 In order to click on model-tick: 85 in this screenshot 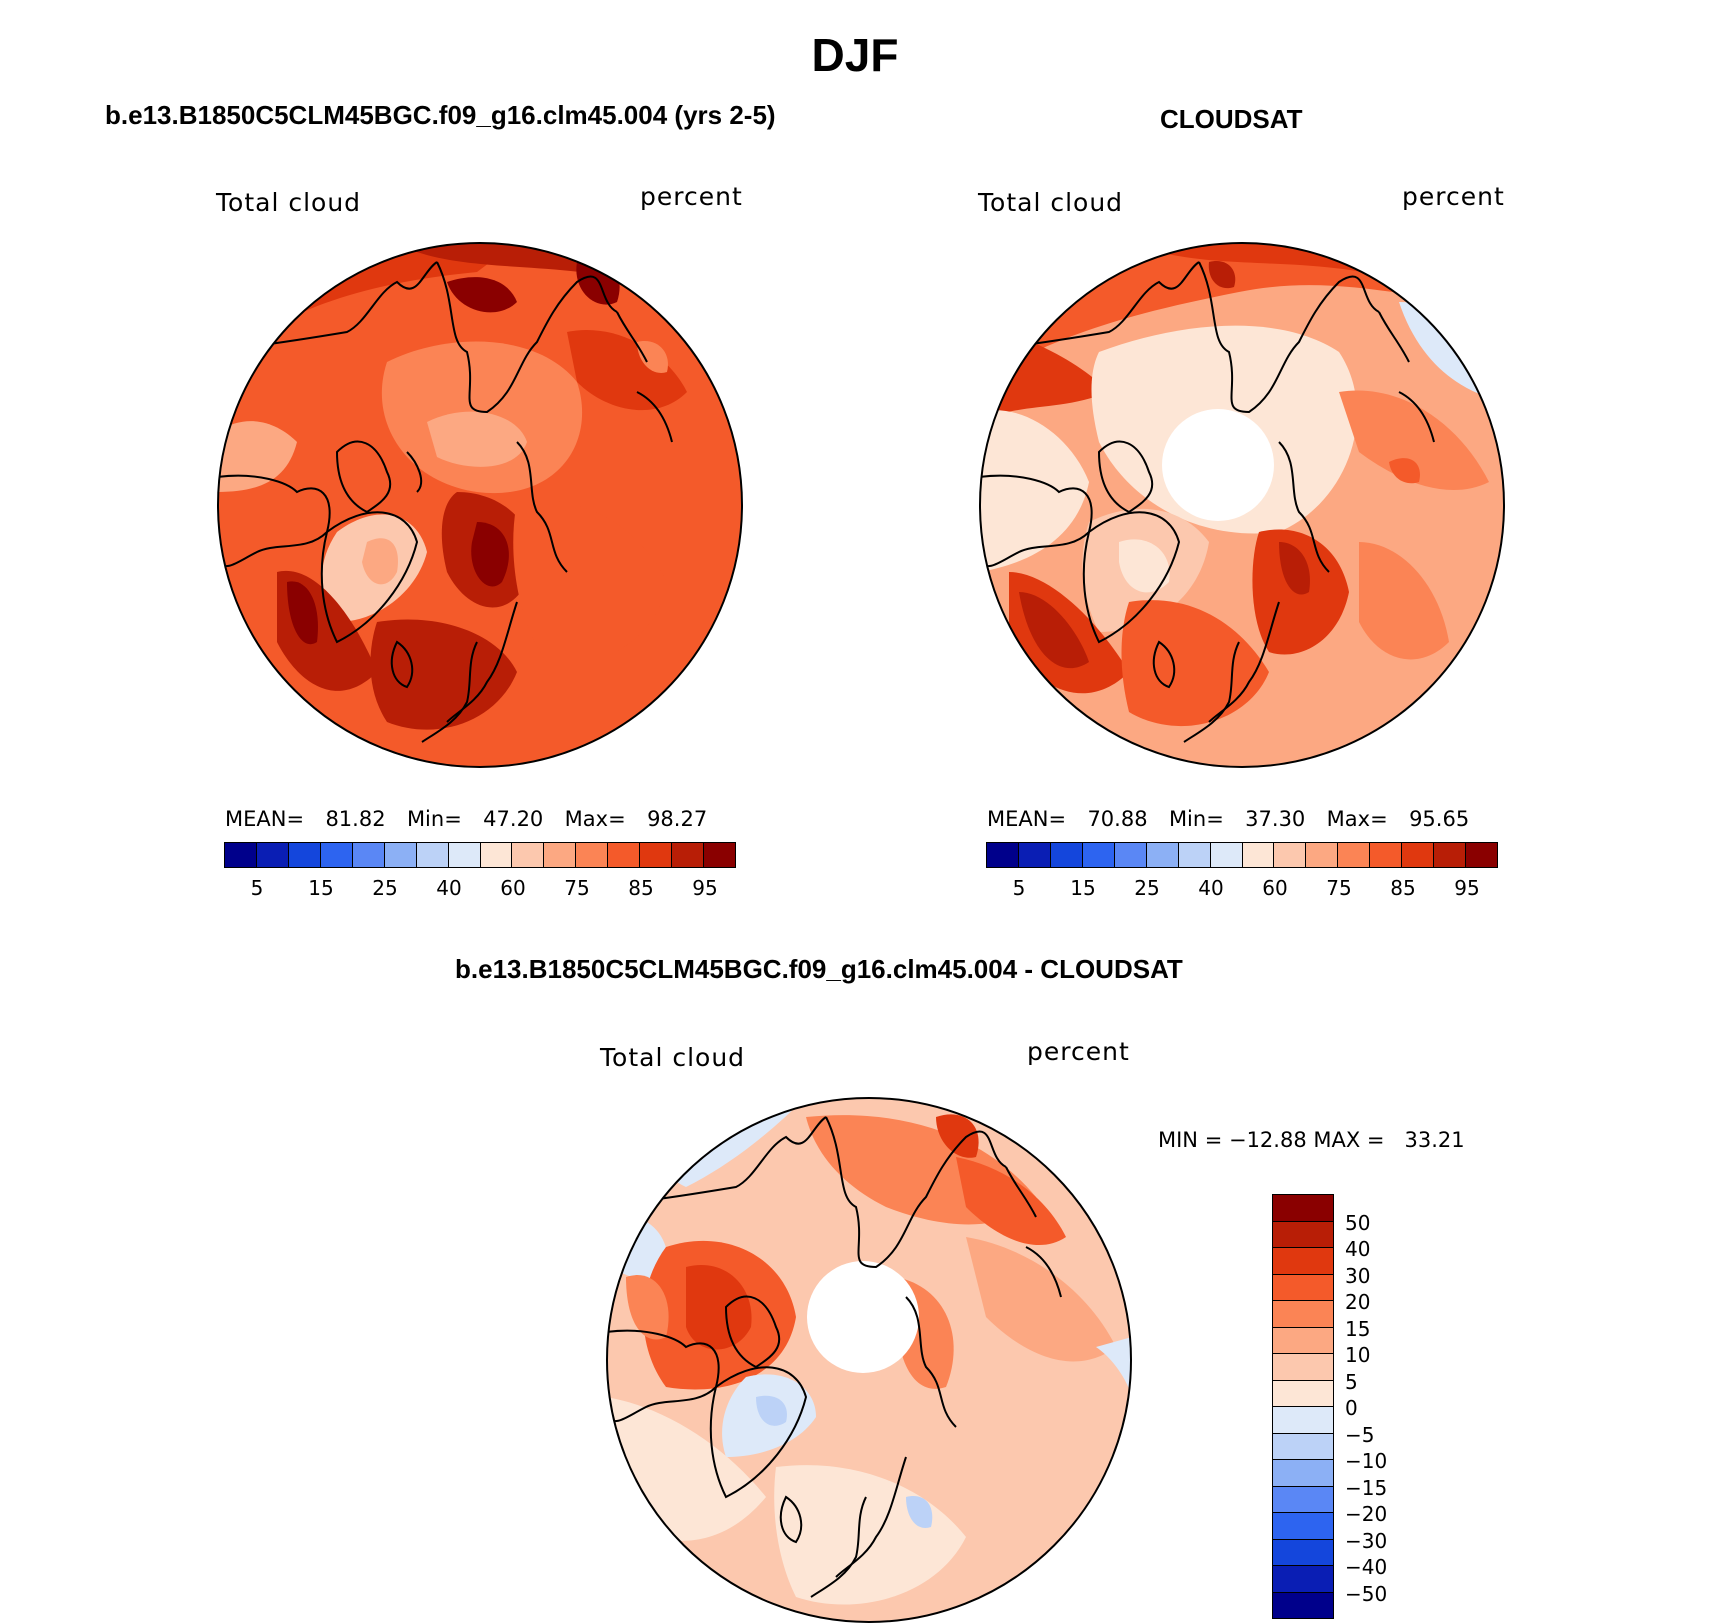, I will do `click(641, 888)`.